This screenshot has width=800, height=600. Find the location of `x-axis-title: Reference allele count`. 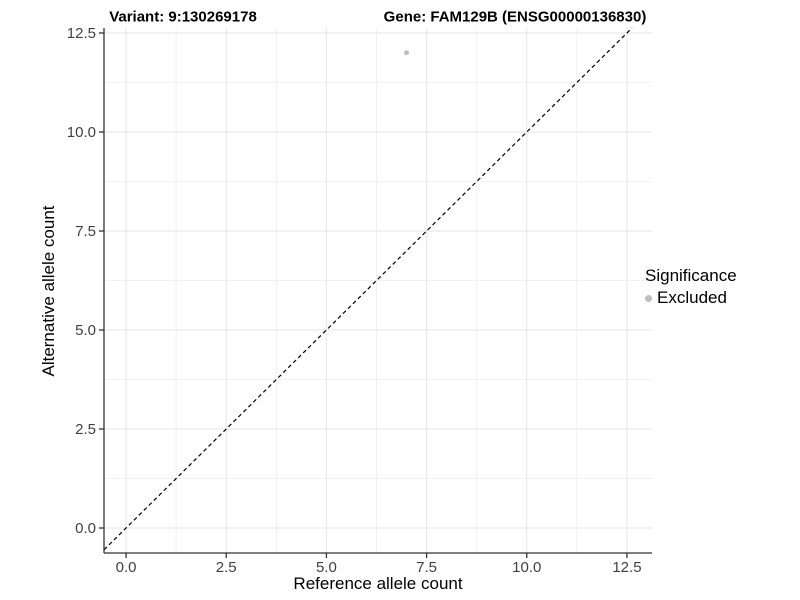

x-axis-title: Reference allele count is located at coordinates (378, 583).